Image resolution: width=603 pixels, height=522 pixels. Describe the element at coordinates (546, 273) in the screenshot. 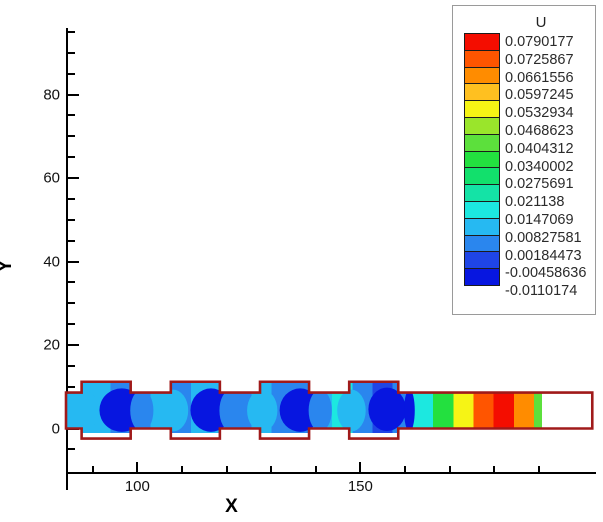

I see `legend-value-label: -0.00458636` at that location.